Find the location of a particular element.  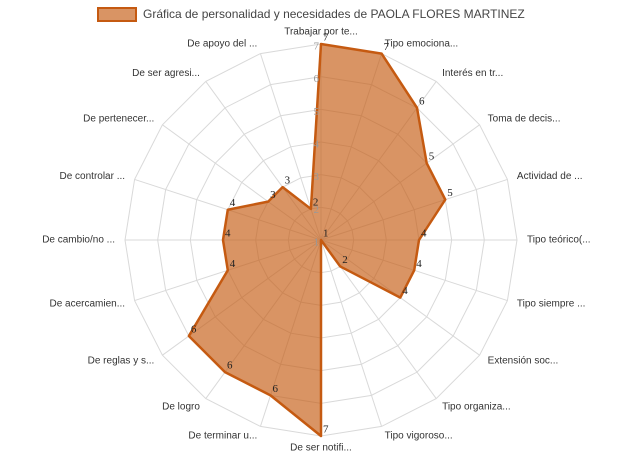

r-tick-label: 3 is located at coordinates (317, 177).